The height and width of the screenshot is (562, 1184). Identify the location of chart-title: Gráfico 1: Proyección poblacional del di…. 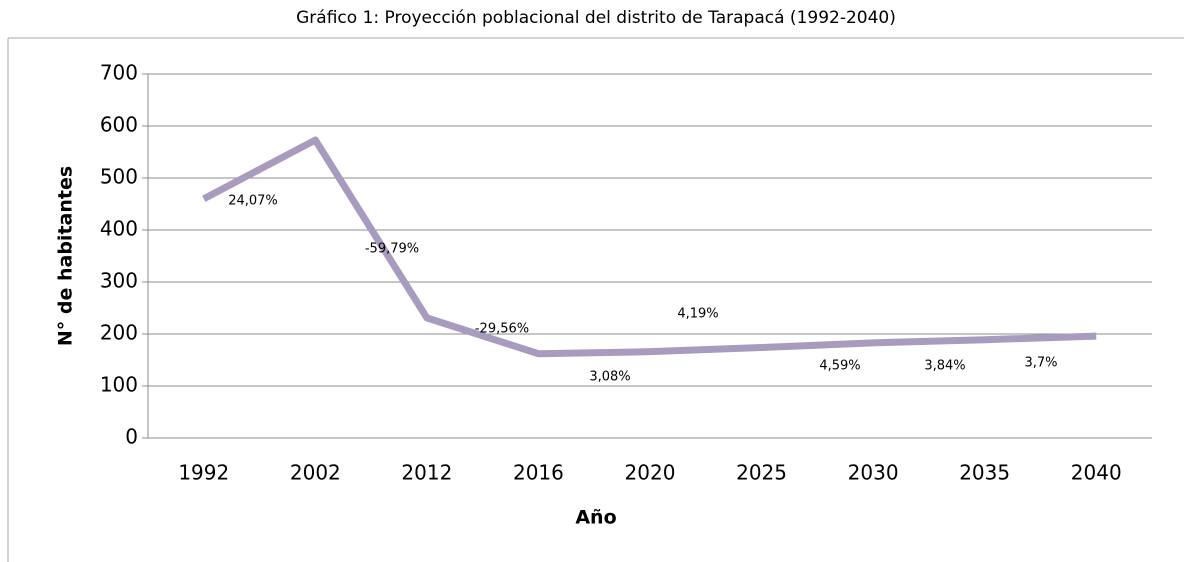
(596, 18).